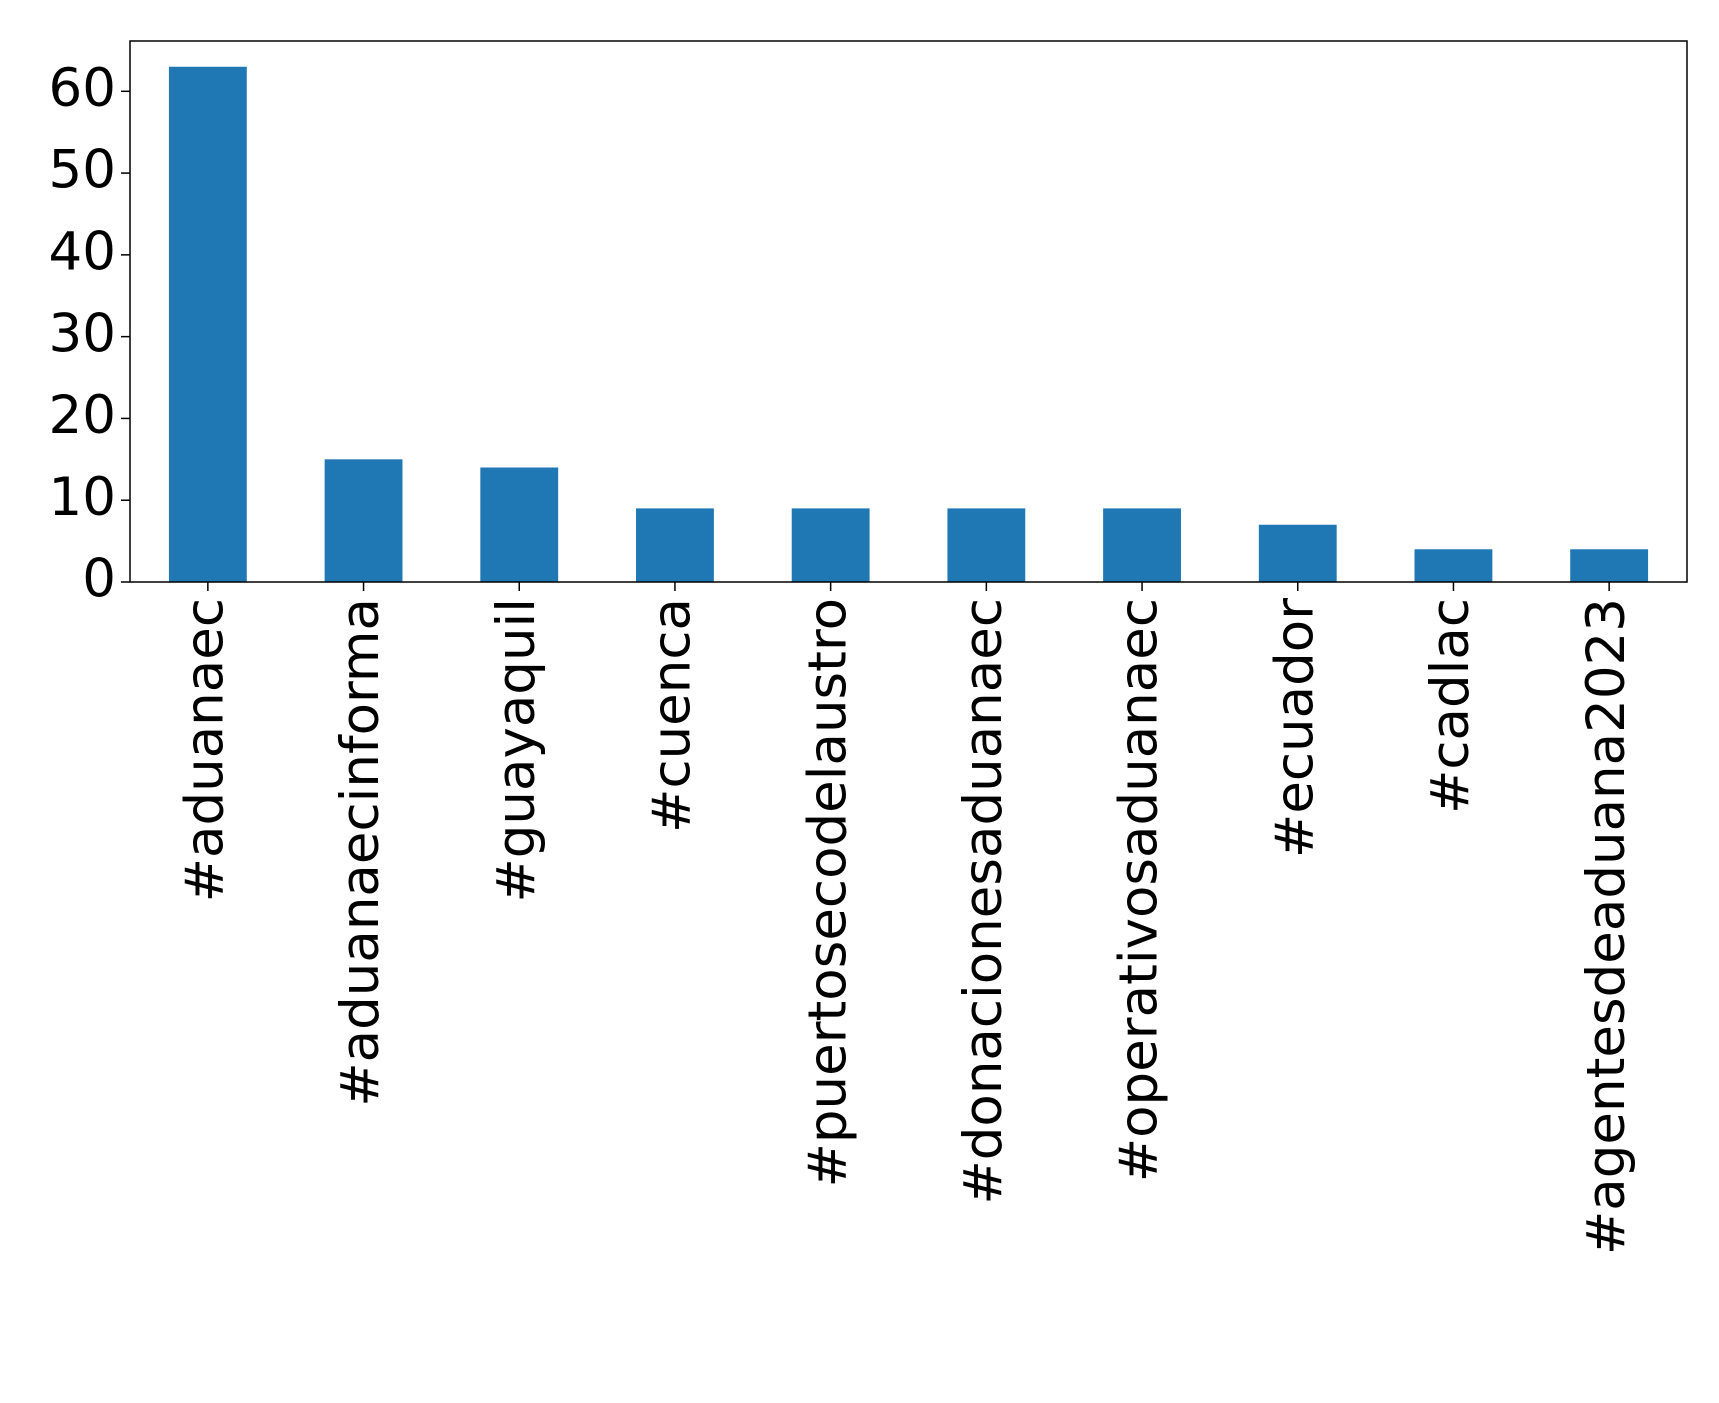  I want to click on x-tick-label: #guayaquil, so click(516, 750).